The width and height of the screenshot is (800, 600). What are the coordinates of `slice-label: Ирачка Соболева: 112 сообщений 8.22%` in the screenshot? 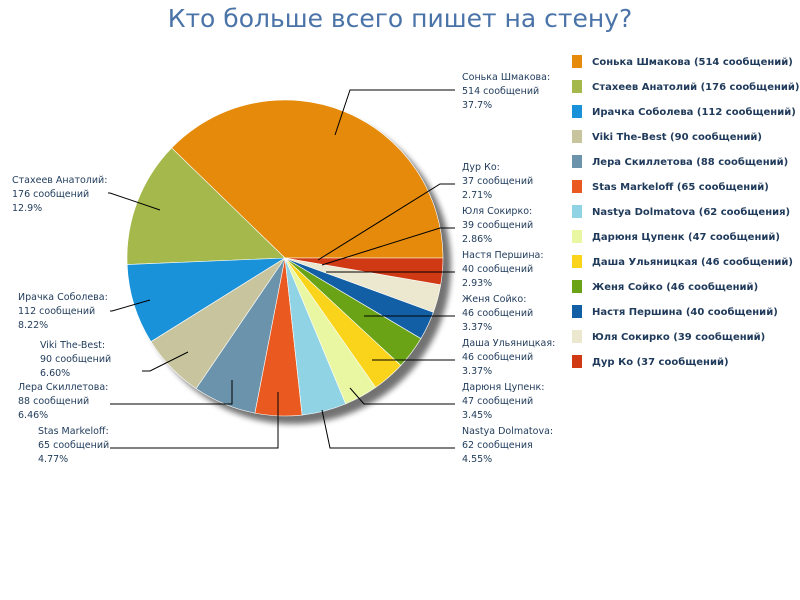 It's located at (63, 311).